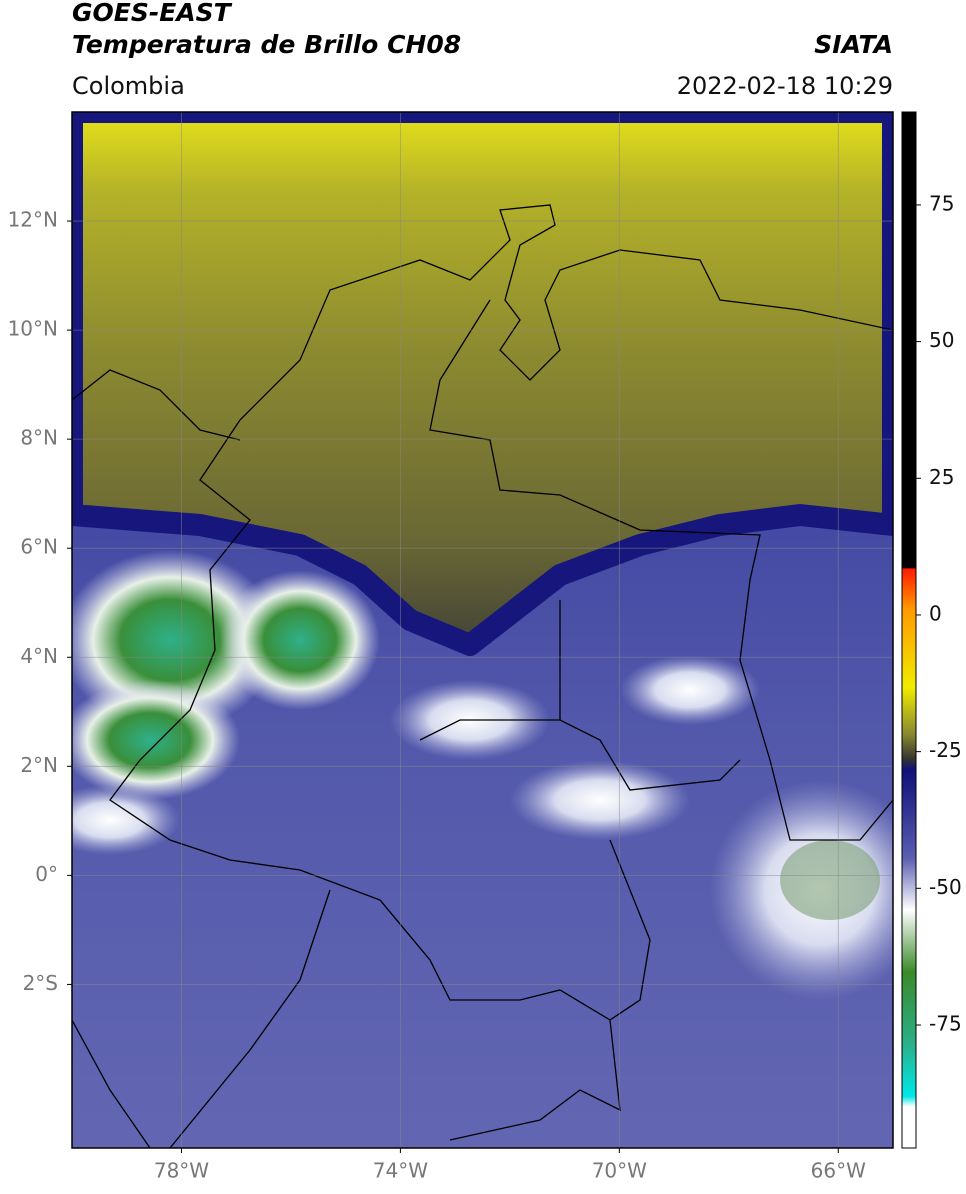  I want to click on datetime-label: 2022-02-18 10:29, so click(785, 86).